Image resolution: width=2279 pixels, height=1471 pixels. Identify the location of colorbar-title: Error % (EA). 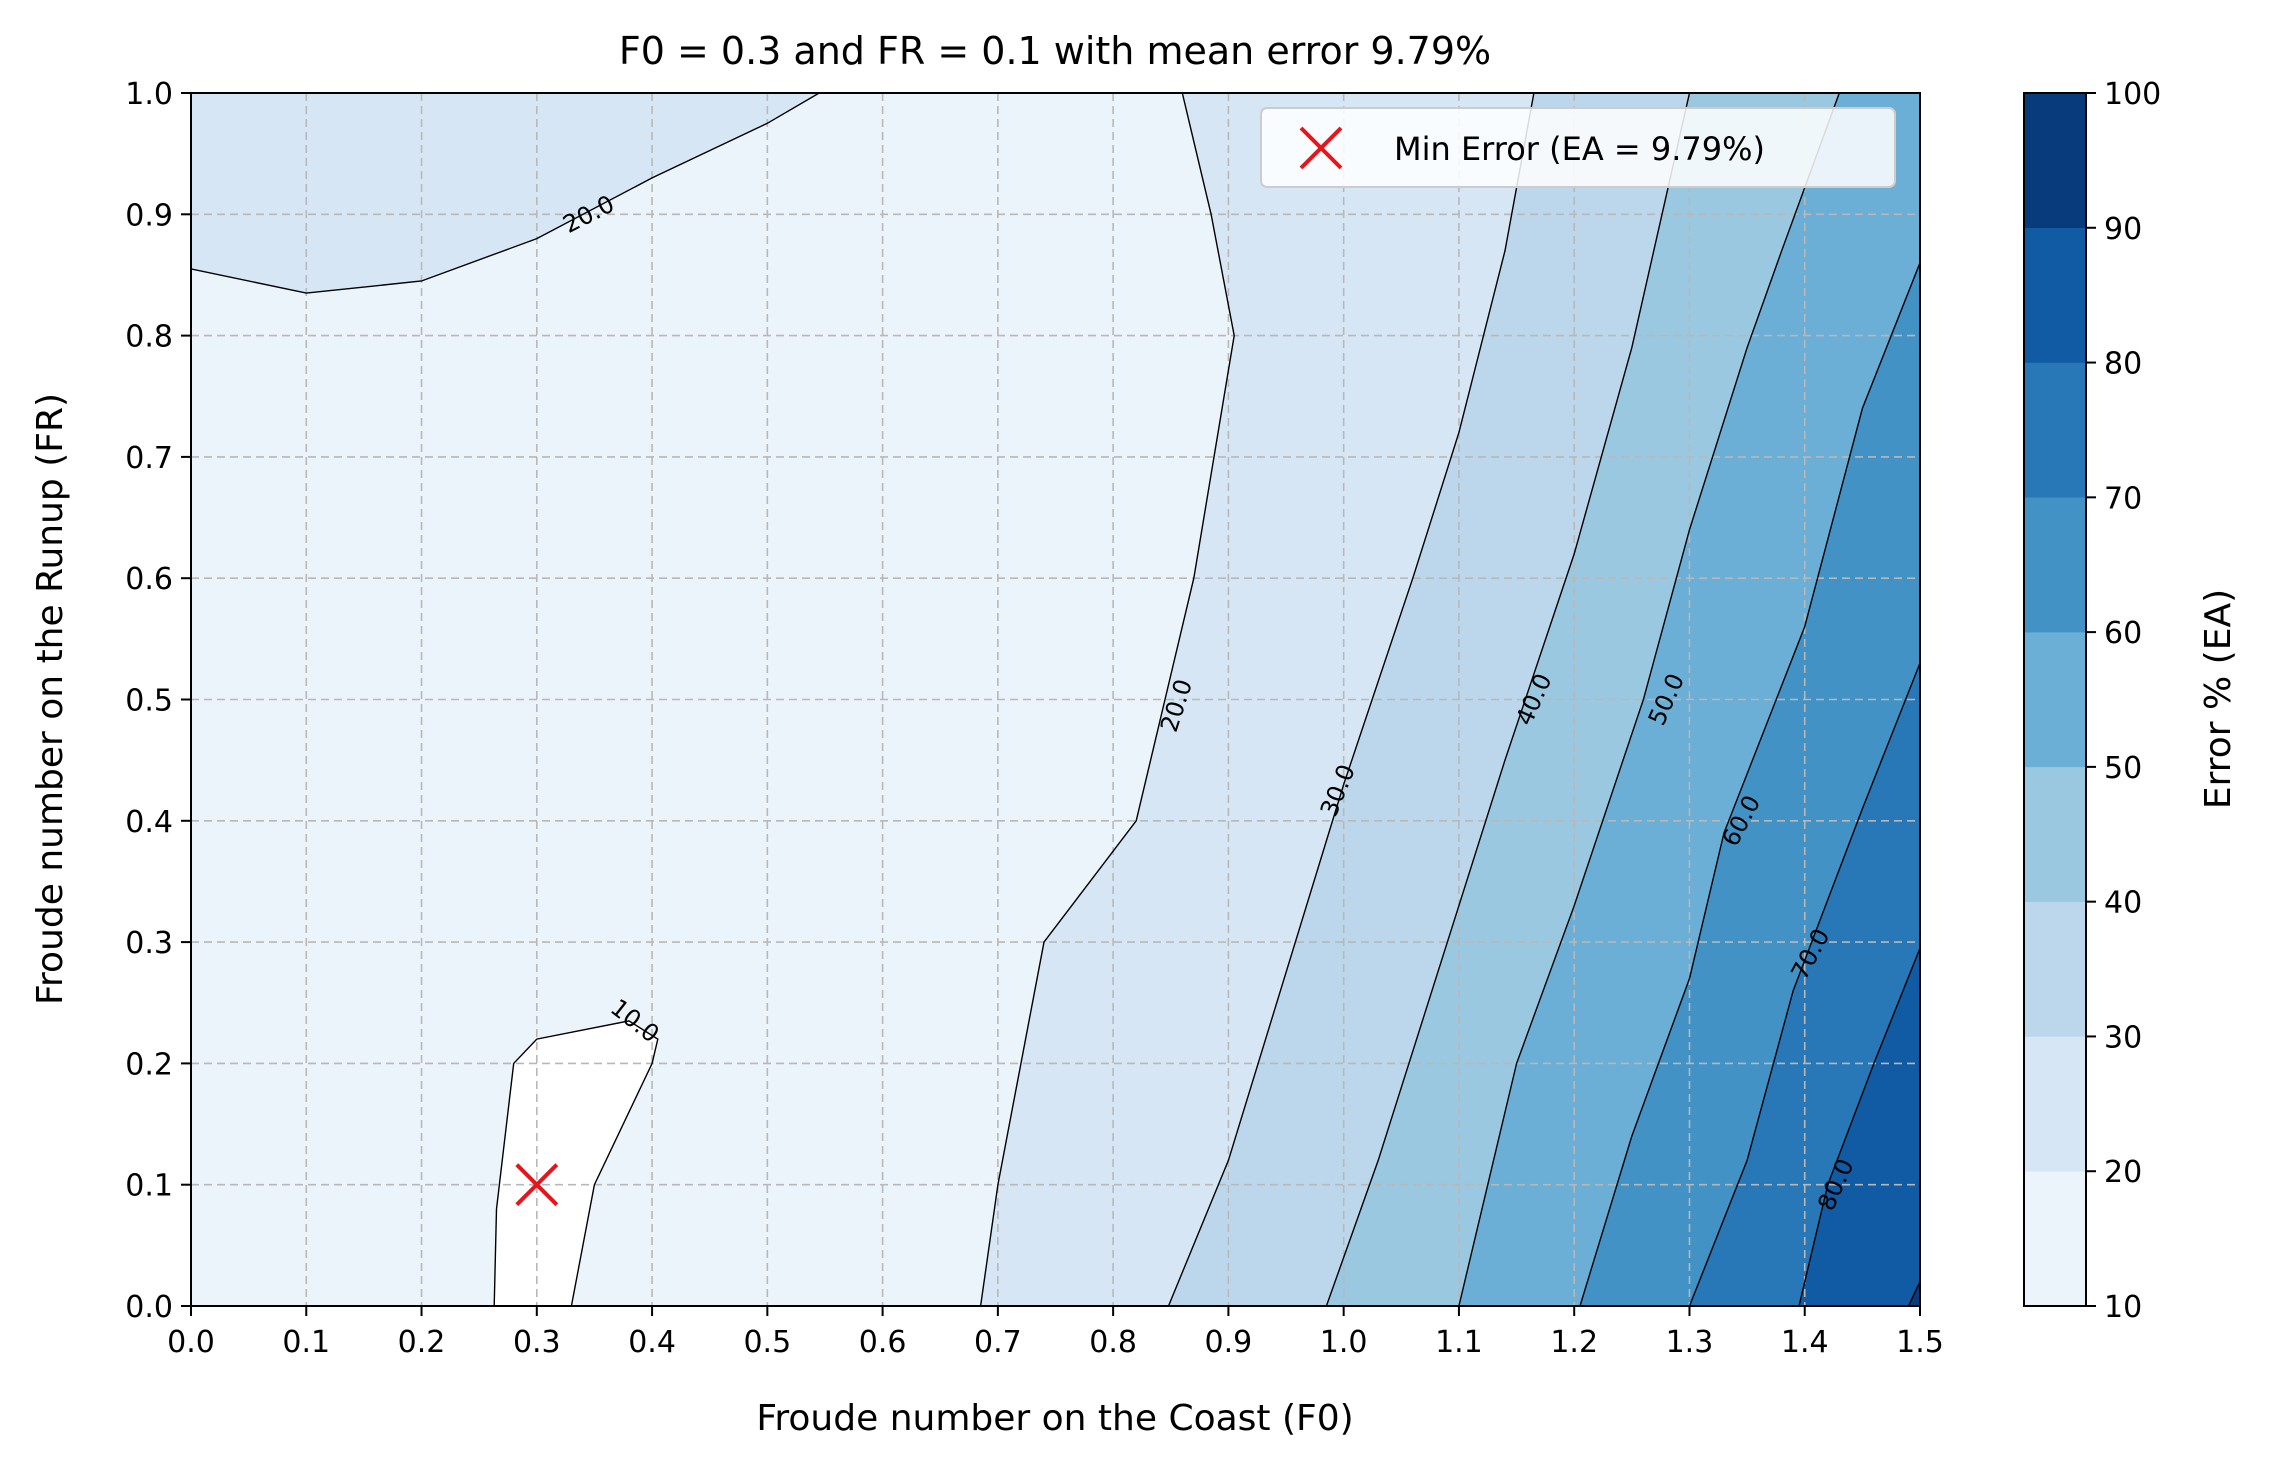
(2218, 699).